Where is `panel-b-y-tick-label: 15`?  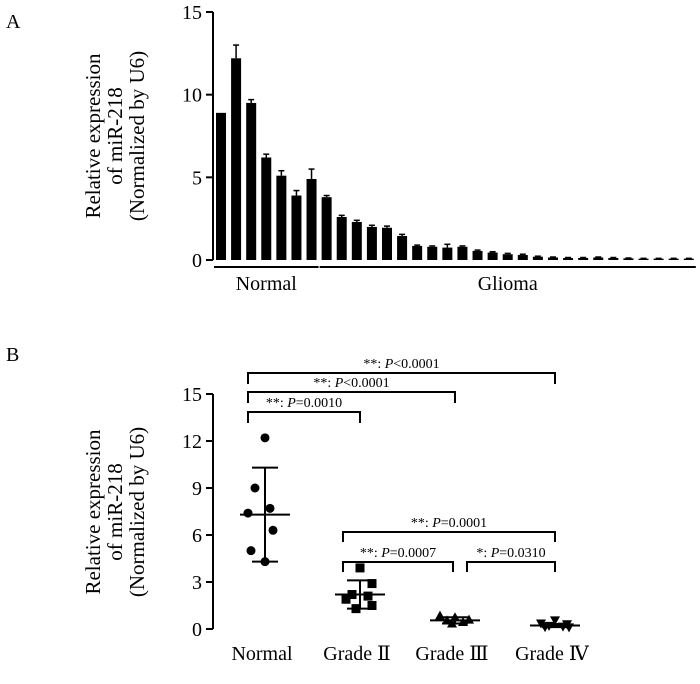 panel-b-y-tick-label: 15 is located at coordinates (192, 395).